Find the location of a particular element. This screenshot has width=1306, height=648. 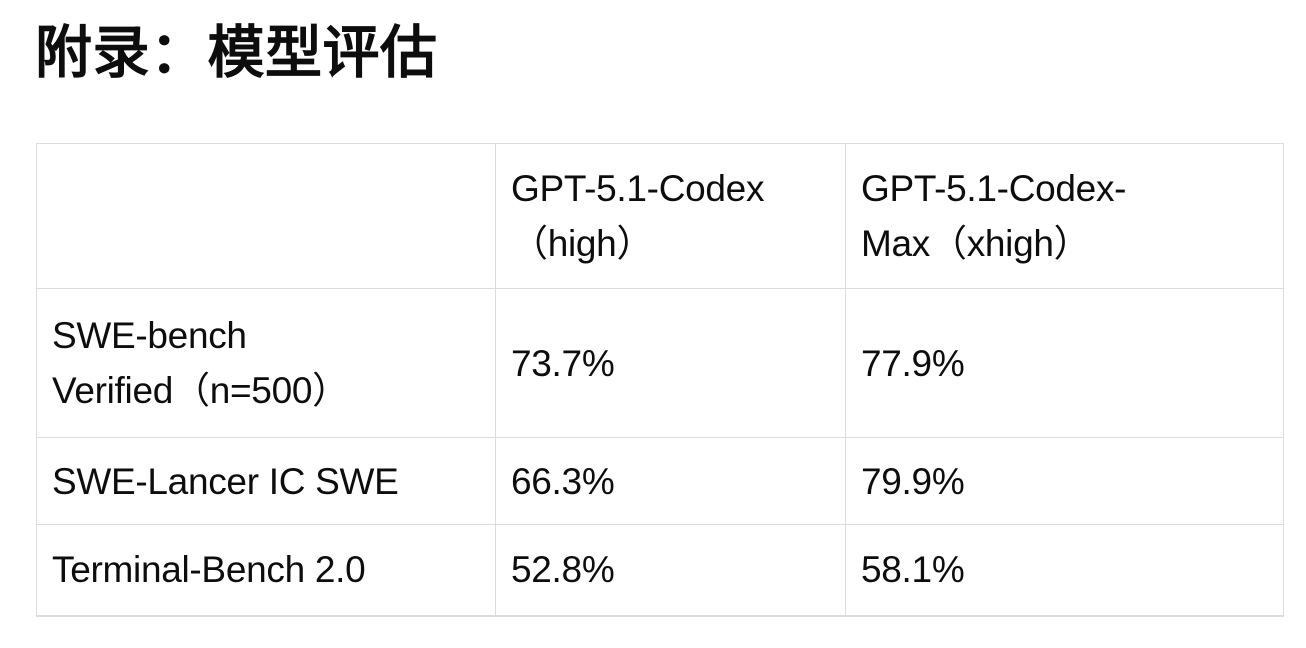

value-swe-bench-codex-max: 77.9% is located at coordinates (1064, 363).